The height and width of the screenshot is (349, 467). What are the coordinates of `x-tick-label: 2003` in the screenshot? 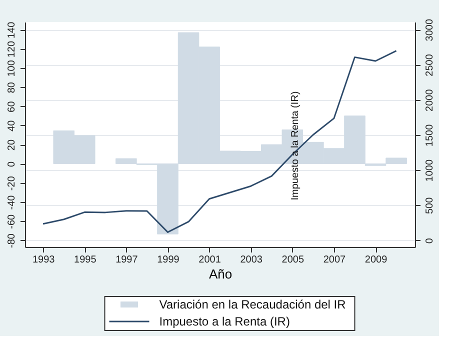 It's located at (251, 260).